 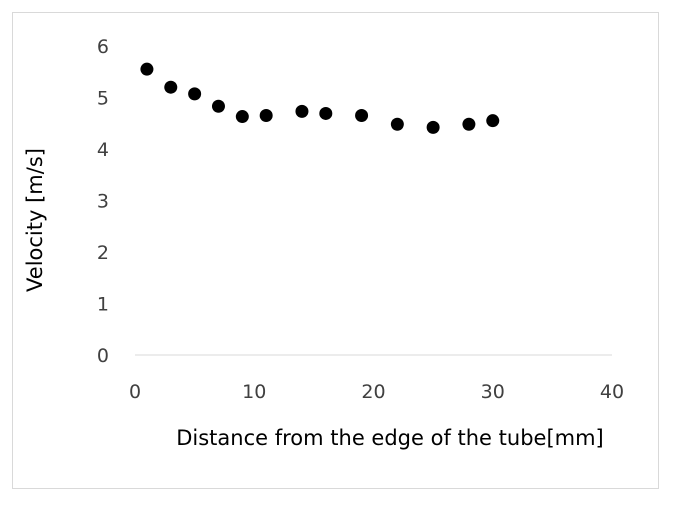 I want to click on x-tick-label: 20, so click(x=373, y=392).